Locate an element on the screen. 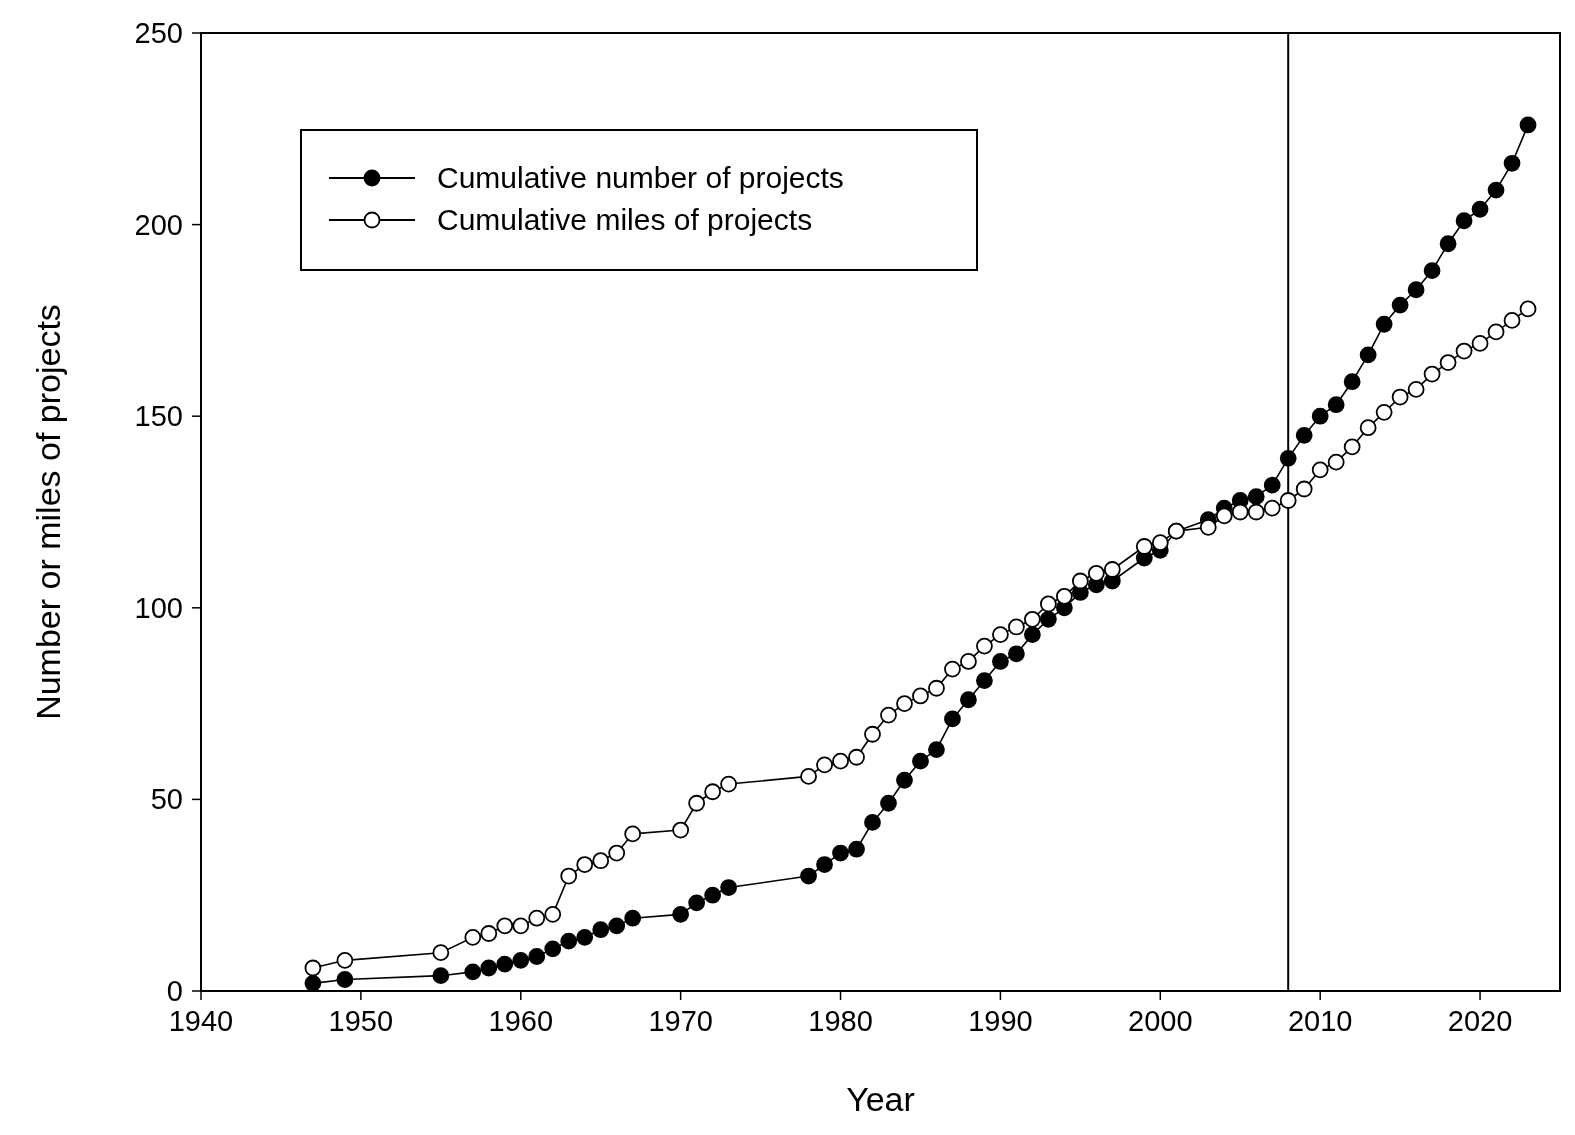 Image resolution: width=1575 pixels, height=1135 pixels. x-tick-label: 2000 is located at coordinates (1160, 1021).